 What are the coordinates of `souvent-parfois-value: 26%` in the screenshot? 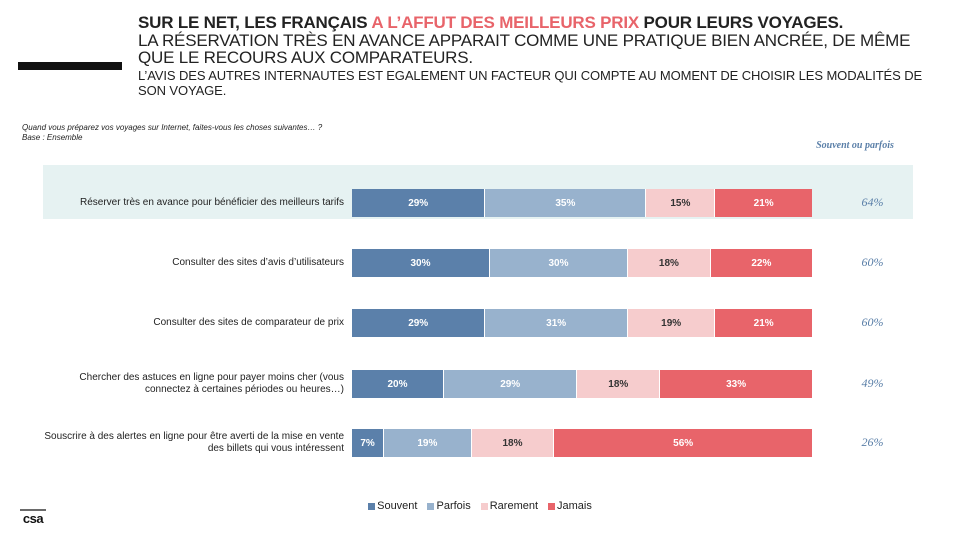 It's located at (872, 442).